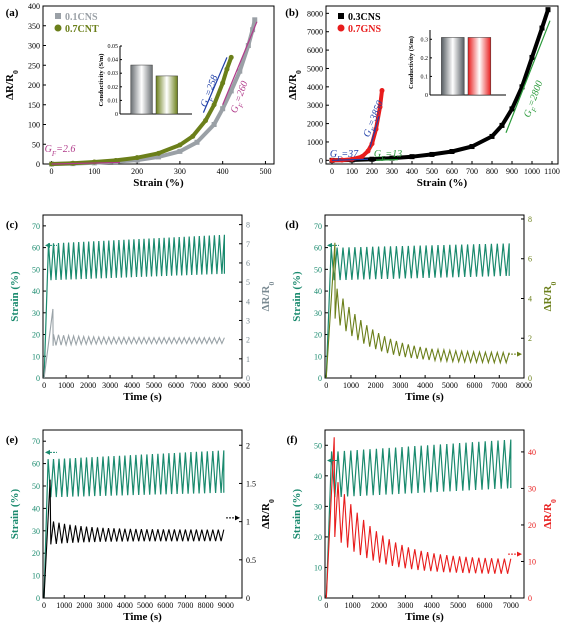  Describe the element at coordinates (101, 80) in the screenshot. I see `inset-y-label: Conductivity (S/m)` at that location.